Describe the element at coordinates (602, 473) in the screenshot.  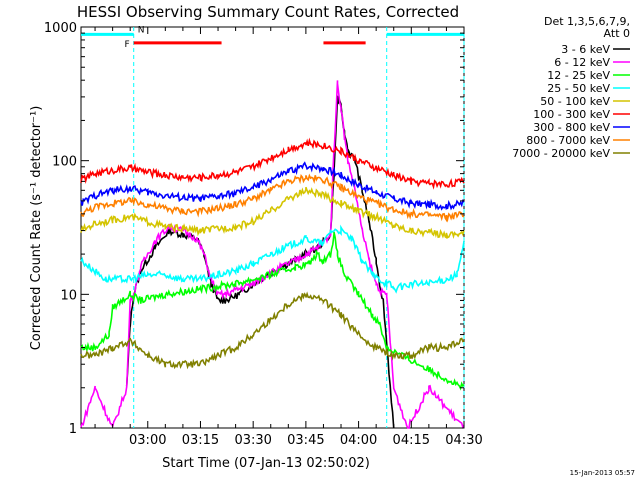
I see `footer-timestamp: 15-Jan-2013 05:57` at that location.